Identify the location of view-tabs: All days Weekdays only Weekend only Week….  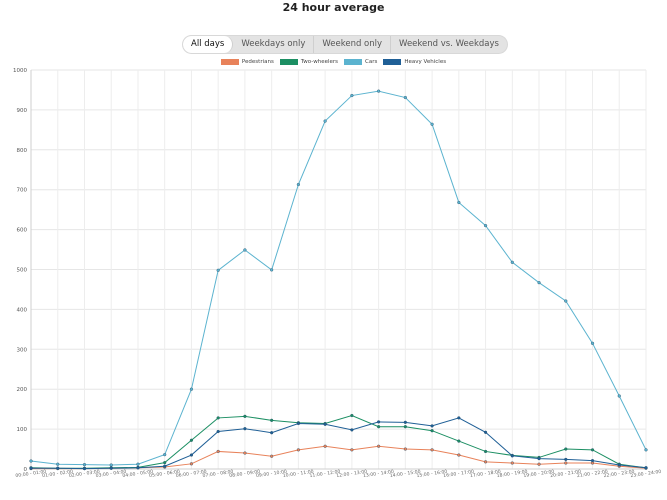
(345, 44).